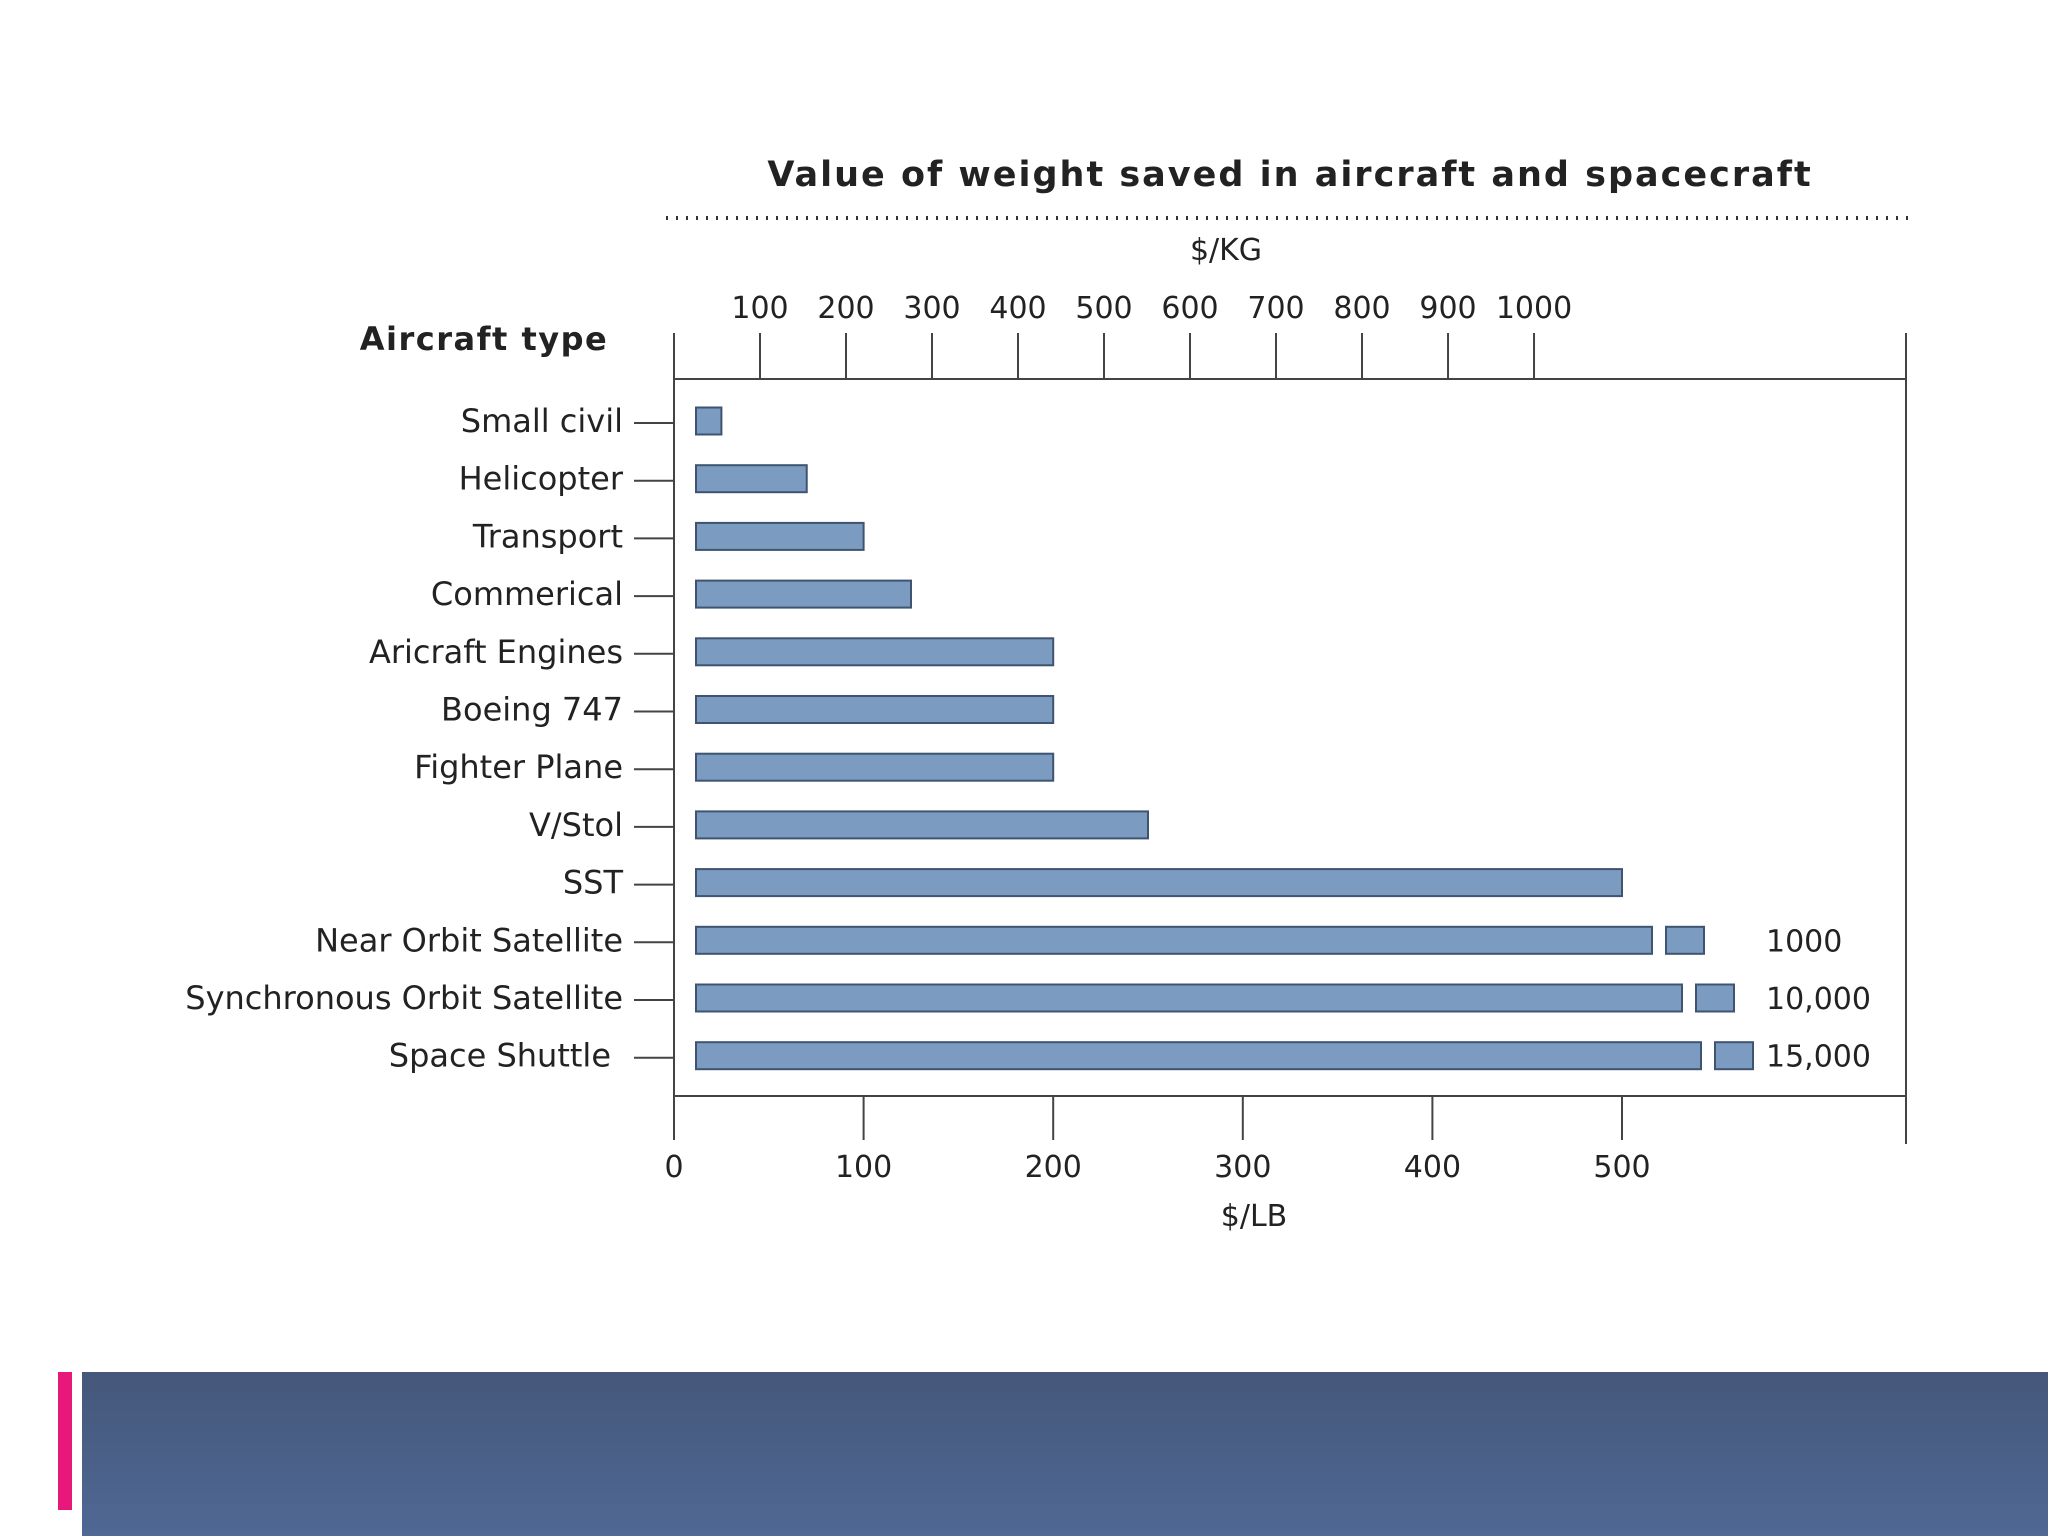  What do you see at coordinates (65, 1441) in the screenshot?
I see `slide-accent-bar` at bounding box center [65, 1441].